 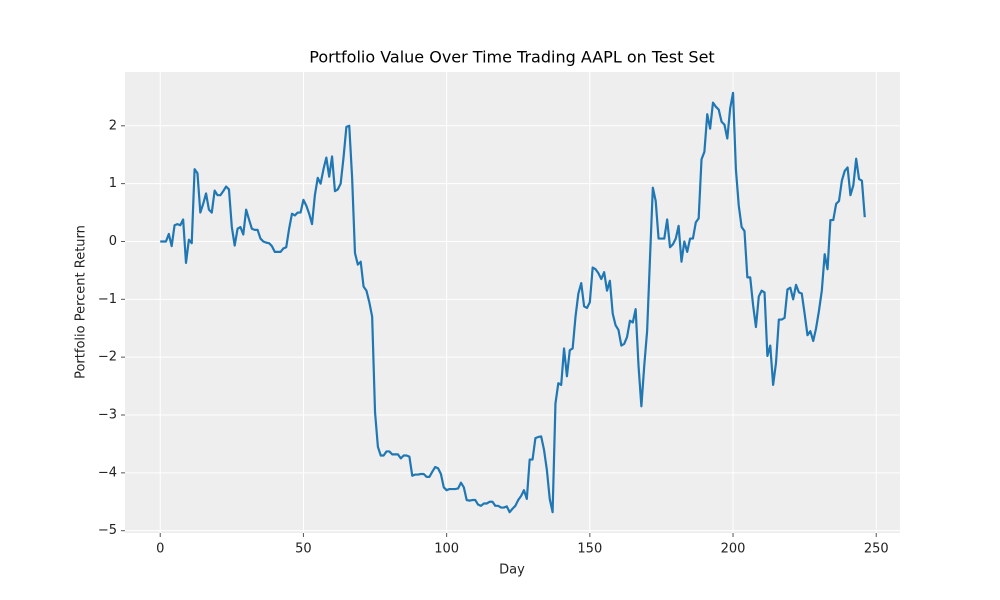 I want to click on y-tick-label: 0, so click(x=113, y=241).